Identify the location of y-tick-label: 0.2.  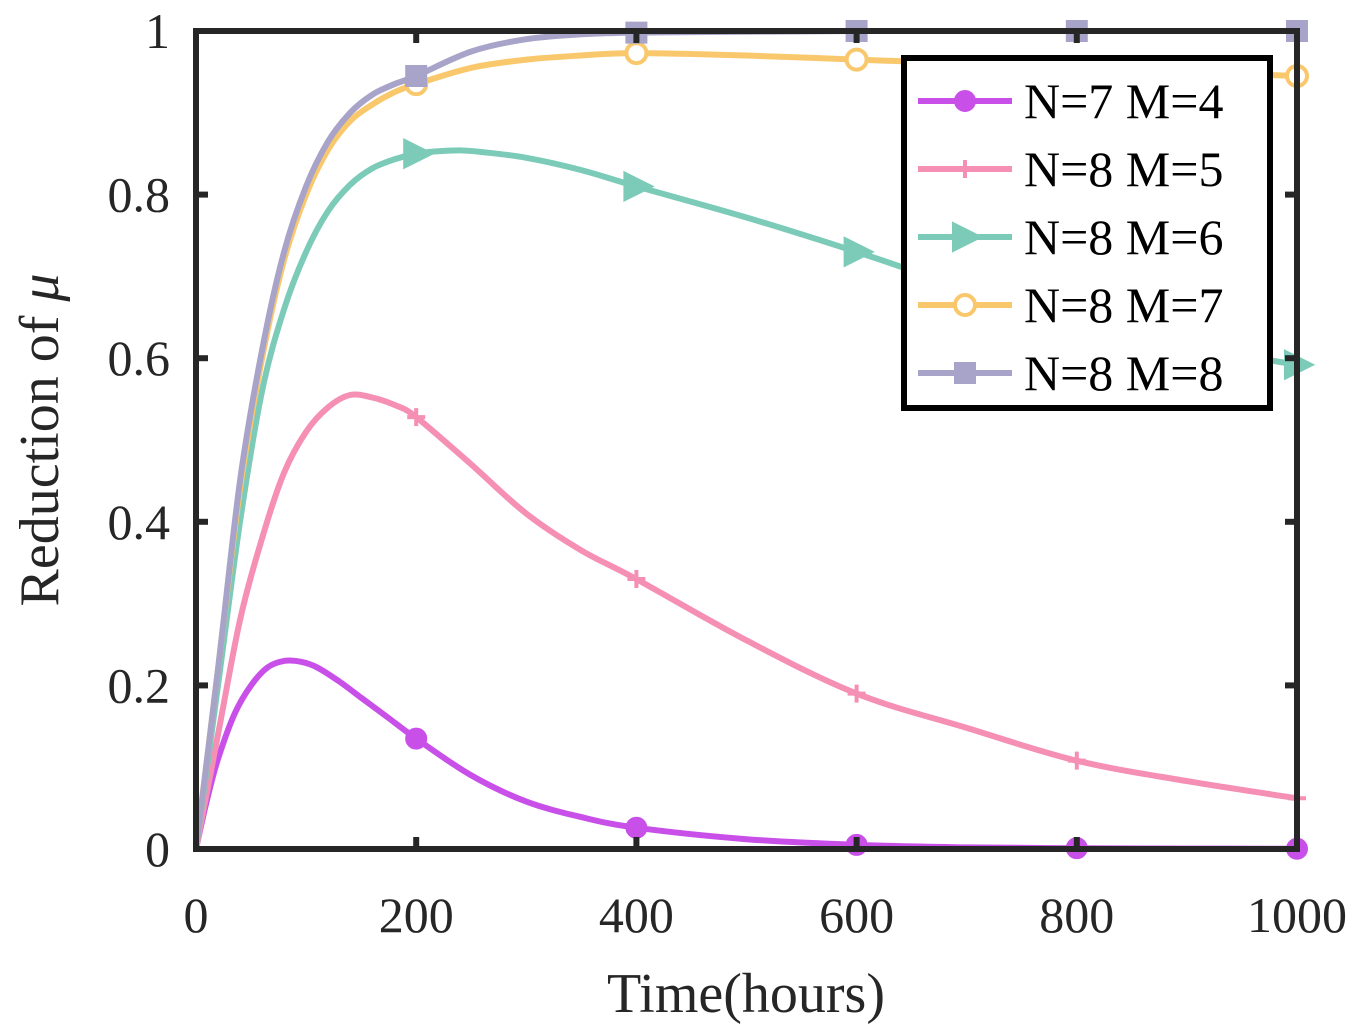
(139, 685).